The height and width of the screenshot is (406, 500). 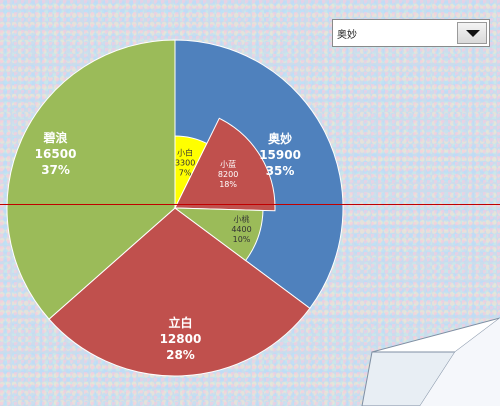 I want to click on inner-label-value-1: 8200, so click(x=228, y=174).